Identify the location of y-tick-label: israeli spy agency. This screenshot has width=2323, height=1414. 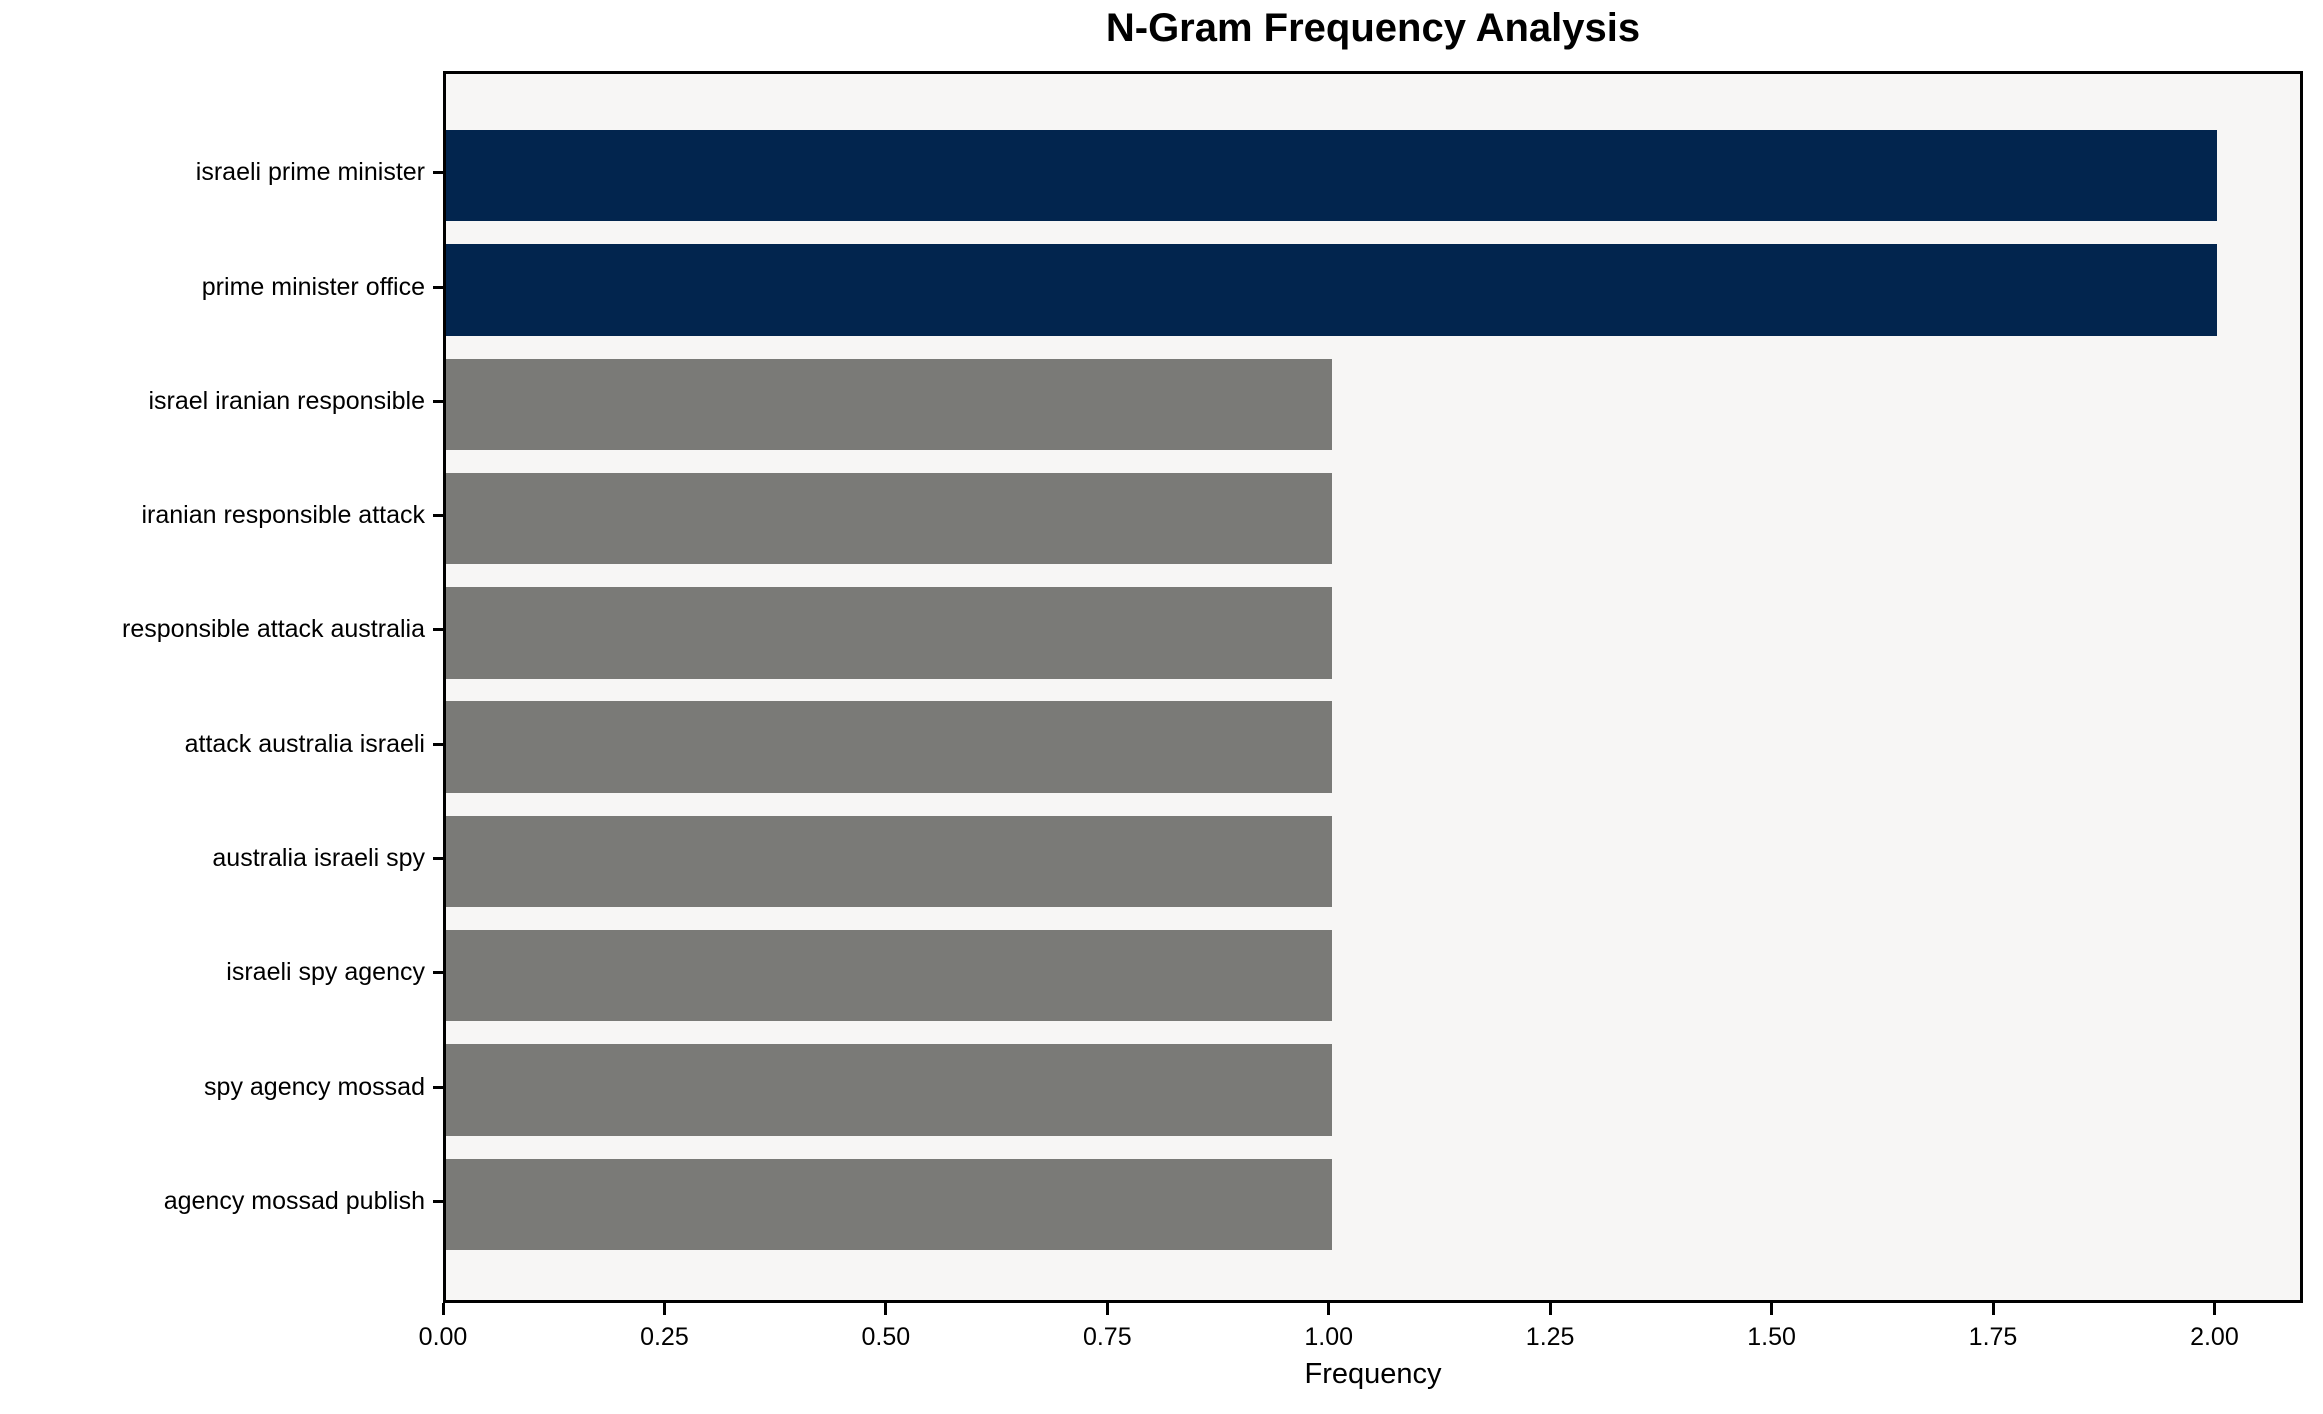
(325, 972).